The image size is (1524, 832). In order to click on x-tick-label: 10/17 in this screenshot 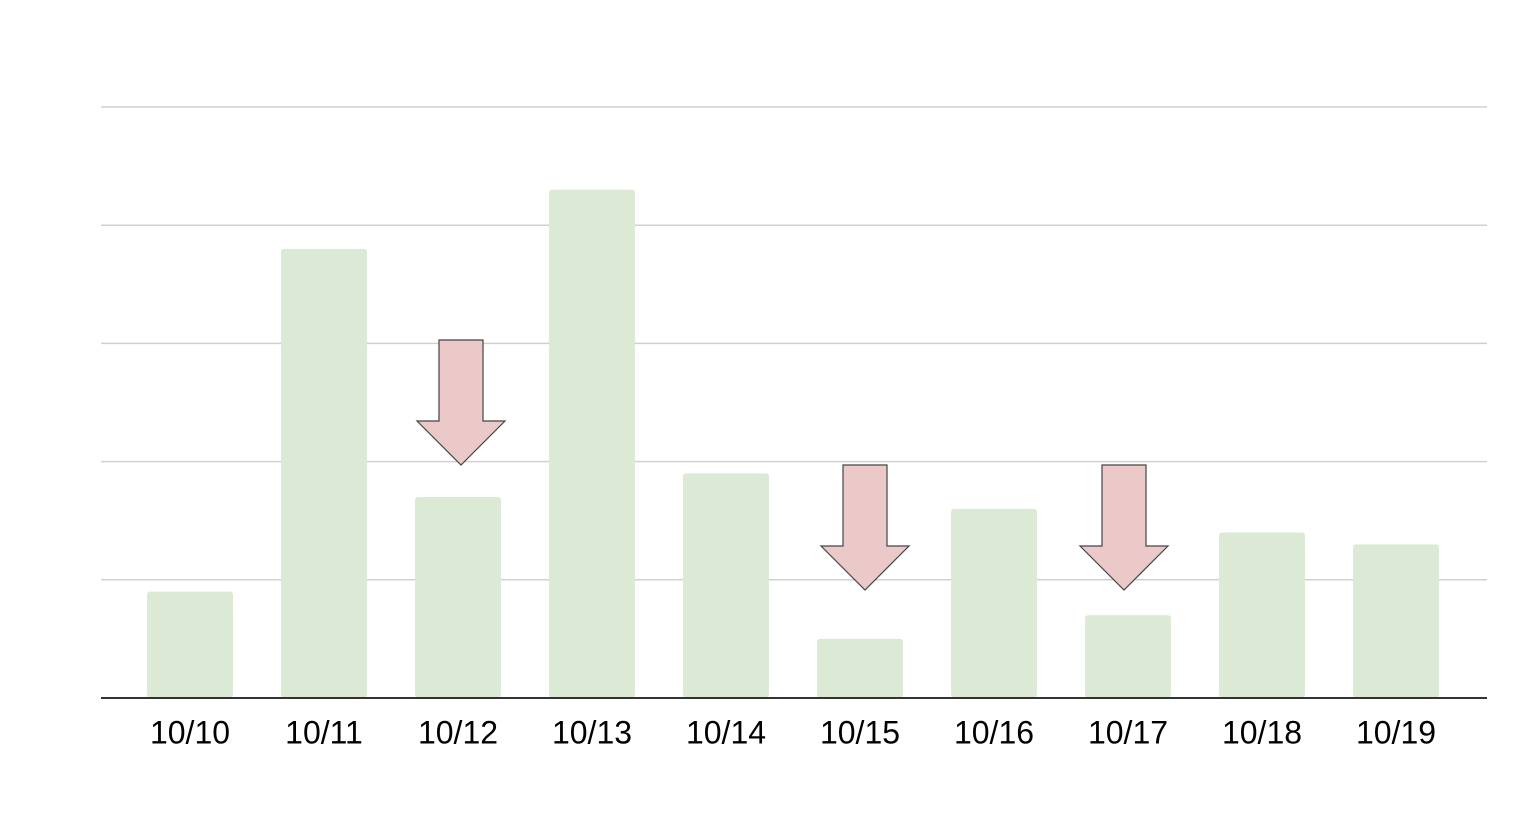, I will do `click(1128, 732)`.